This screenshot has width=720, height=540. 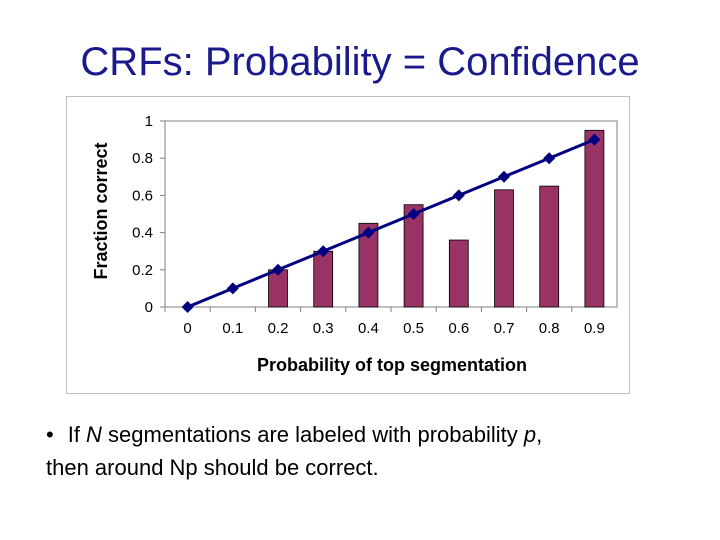 I want to click on y-tick-label: 0.2, so click(x=142, y=270).